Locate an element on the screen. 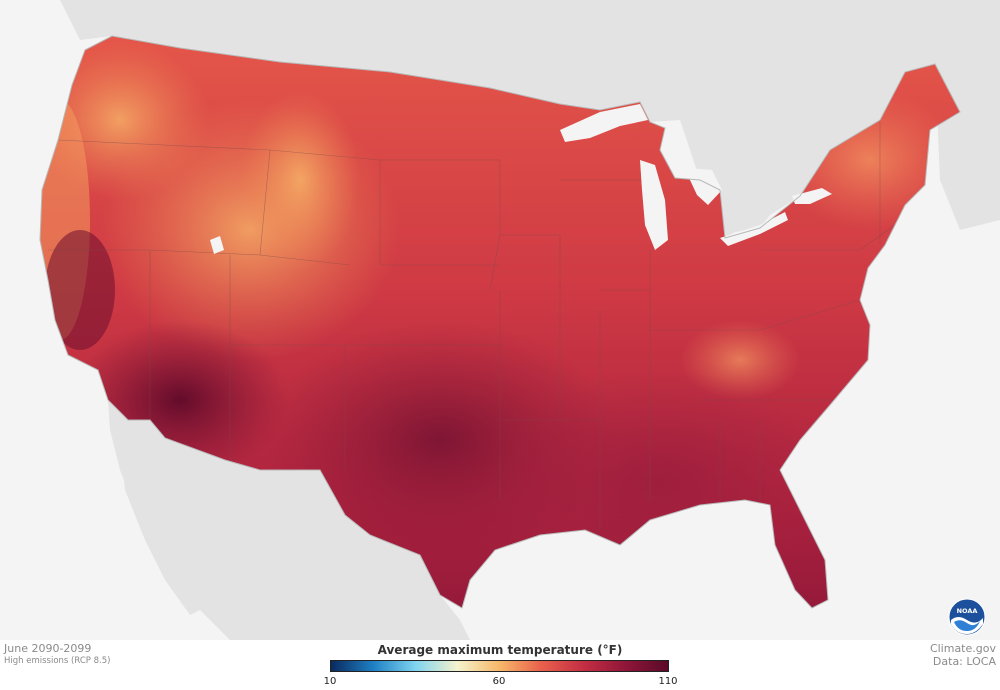 The image size is (1000, 690). baja-california is located at coordinates (159, 520).